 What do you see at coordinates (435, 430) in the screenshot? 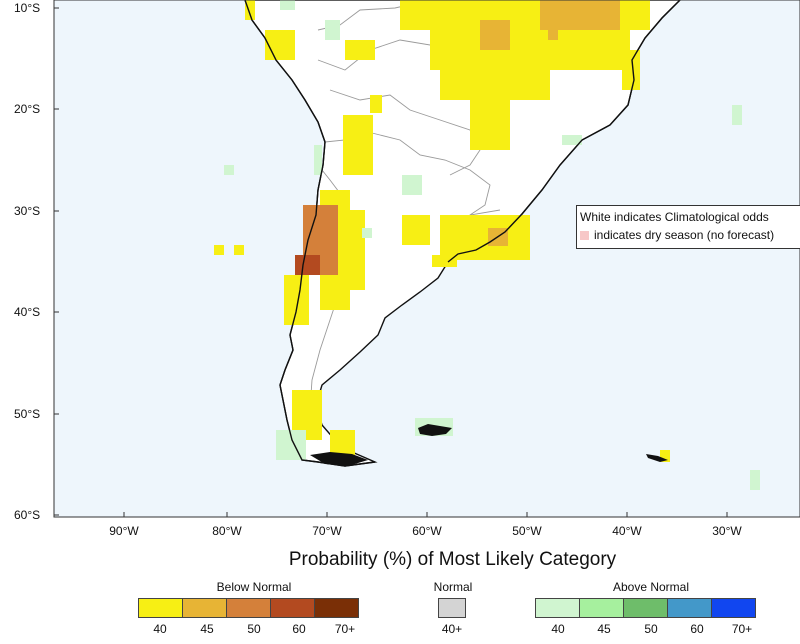
I see `falkland-islands` at bounding box center [435, 430].